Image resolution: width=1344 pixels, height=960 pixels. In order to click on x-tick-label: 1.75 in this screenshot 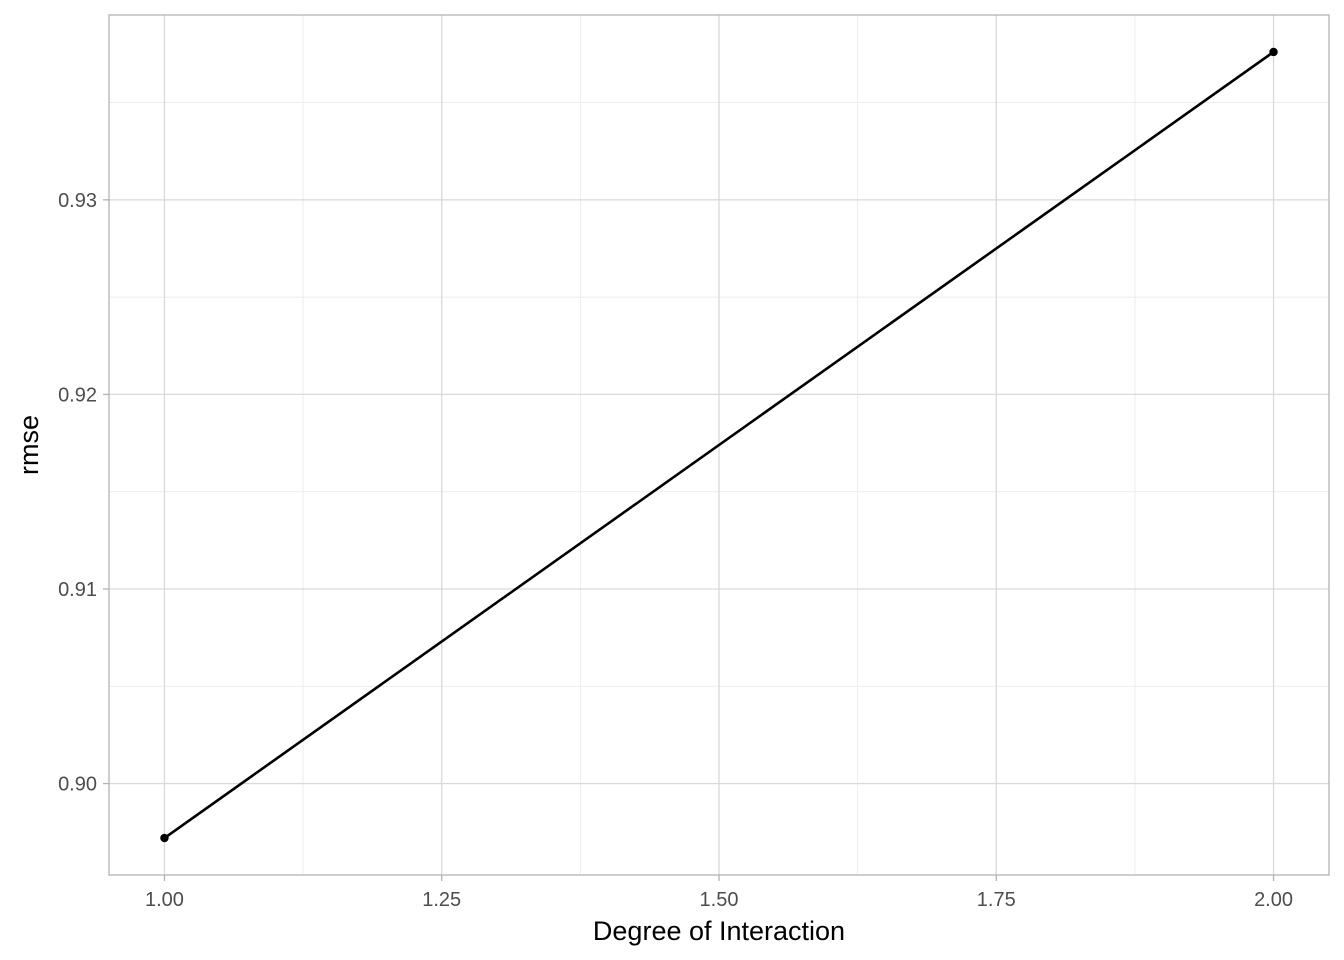, I will do `click(996, 900)`.